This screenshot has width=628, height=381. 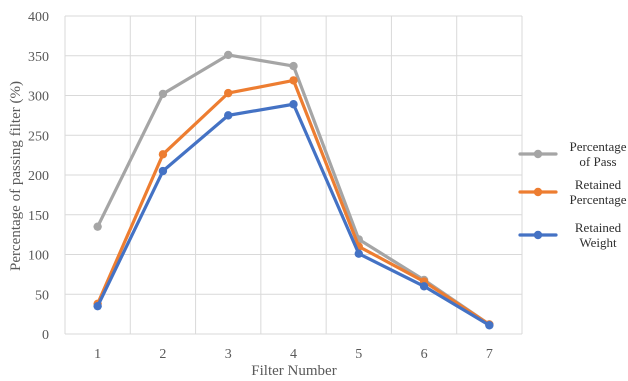 What do you see at coordinates (38, 136) in the screenshot?
I see `y-tick-label: 250` at bounding box center [38, 136].